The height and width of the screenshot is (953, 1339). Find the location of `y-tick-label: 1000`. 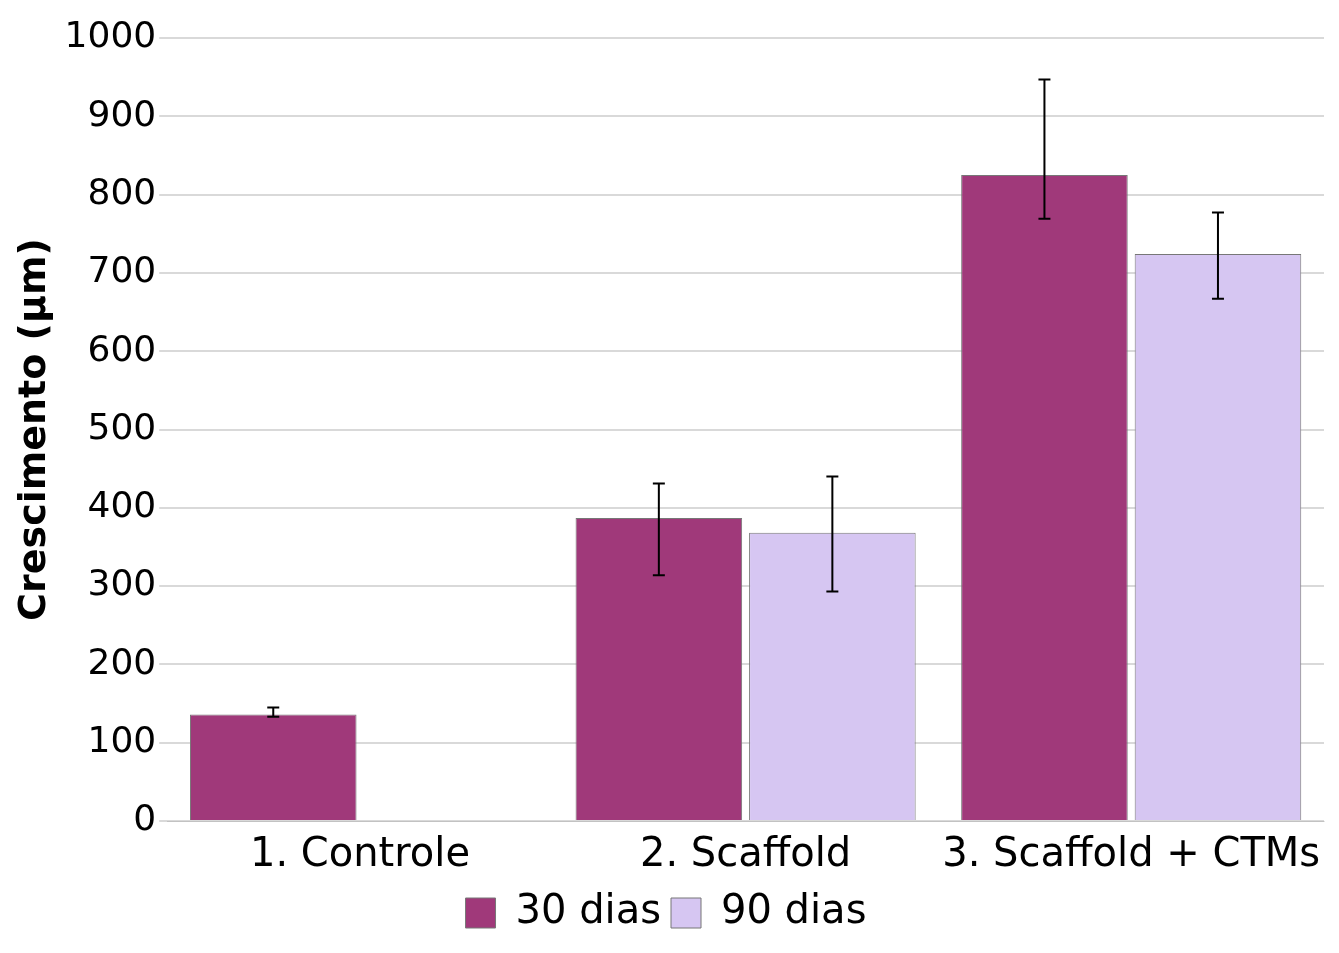

y-tick-label: 1000 is located at coordinates (110, 35).